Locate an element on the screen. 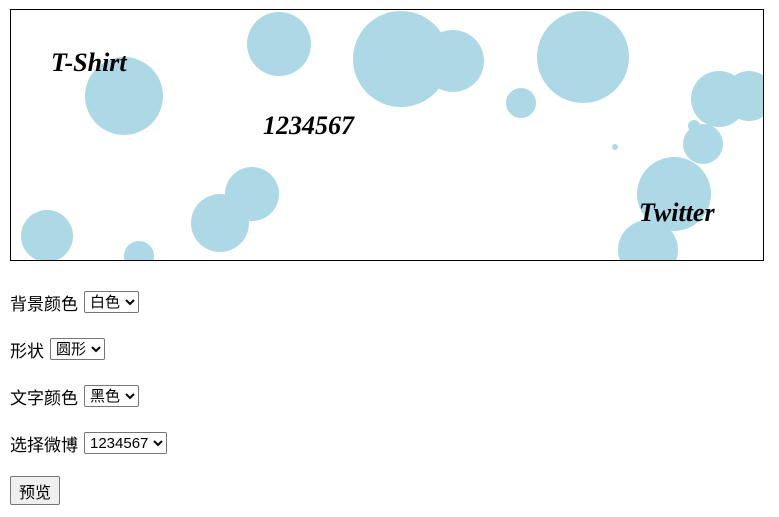 This screenshot has height=517, width=779. canvas-word-tshirt: T-Shirt is located at coordinates (89, 62).